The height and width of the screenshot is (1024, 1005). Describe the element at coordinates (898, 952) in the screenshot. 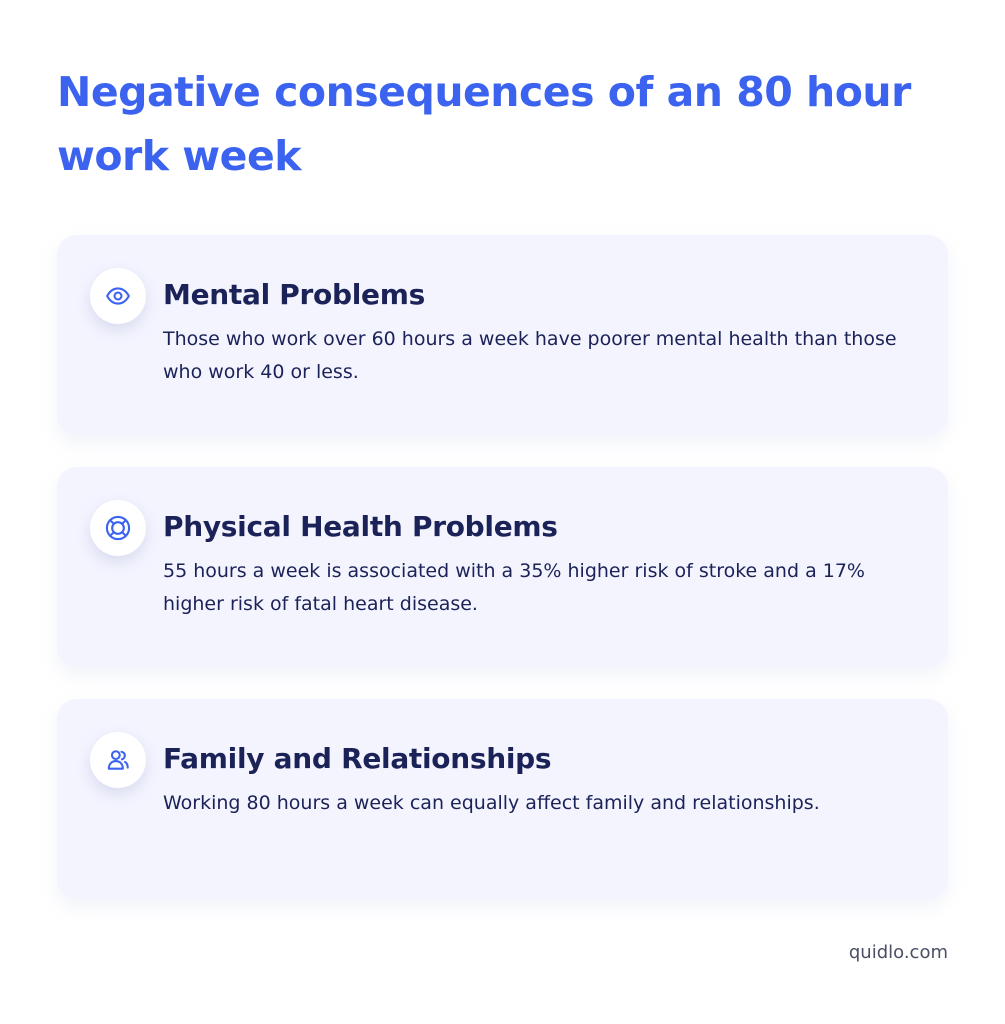

I see `footer-brand: quidlo.com` at that location.